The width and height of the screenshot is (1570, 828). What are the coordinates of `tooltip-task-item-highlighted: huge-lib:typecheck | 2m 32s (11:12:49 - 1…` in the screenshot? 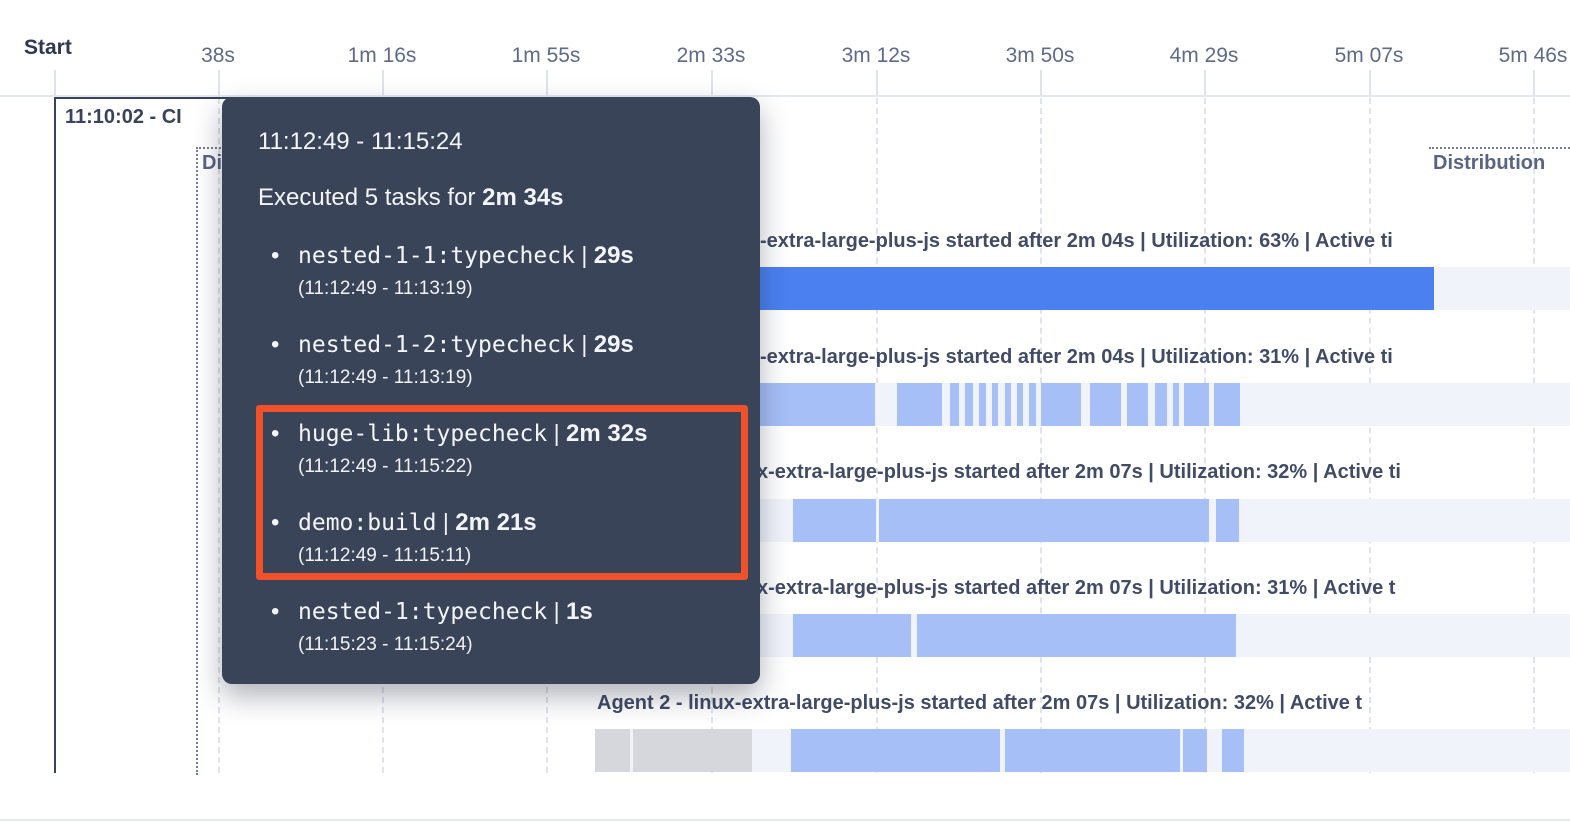 It's located at (495, 448).